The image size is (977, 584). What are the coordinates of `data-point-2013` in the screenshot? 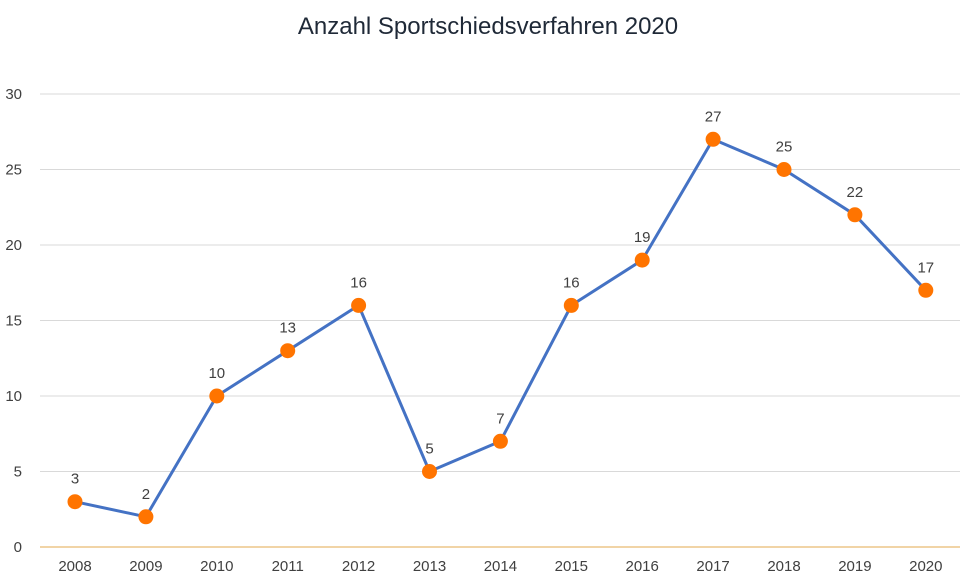 It's located at (429, 471).